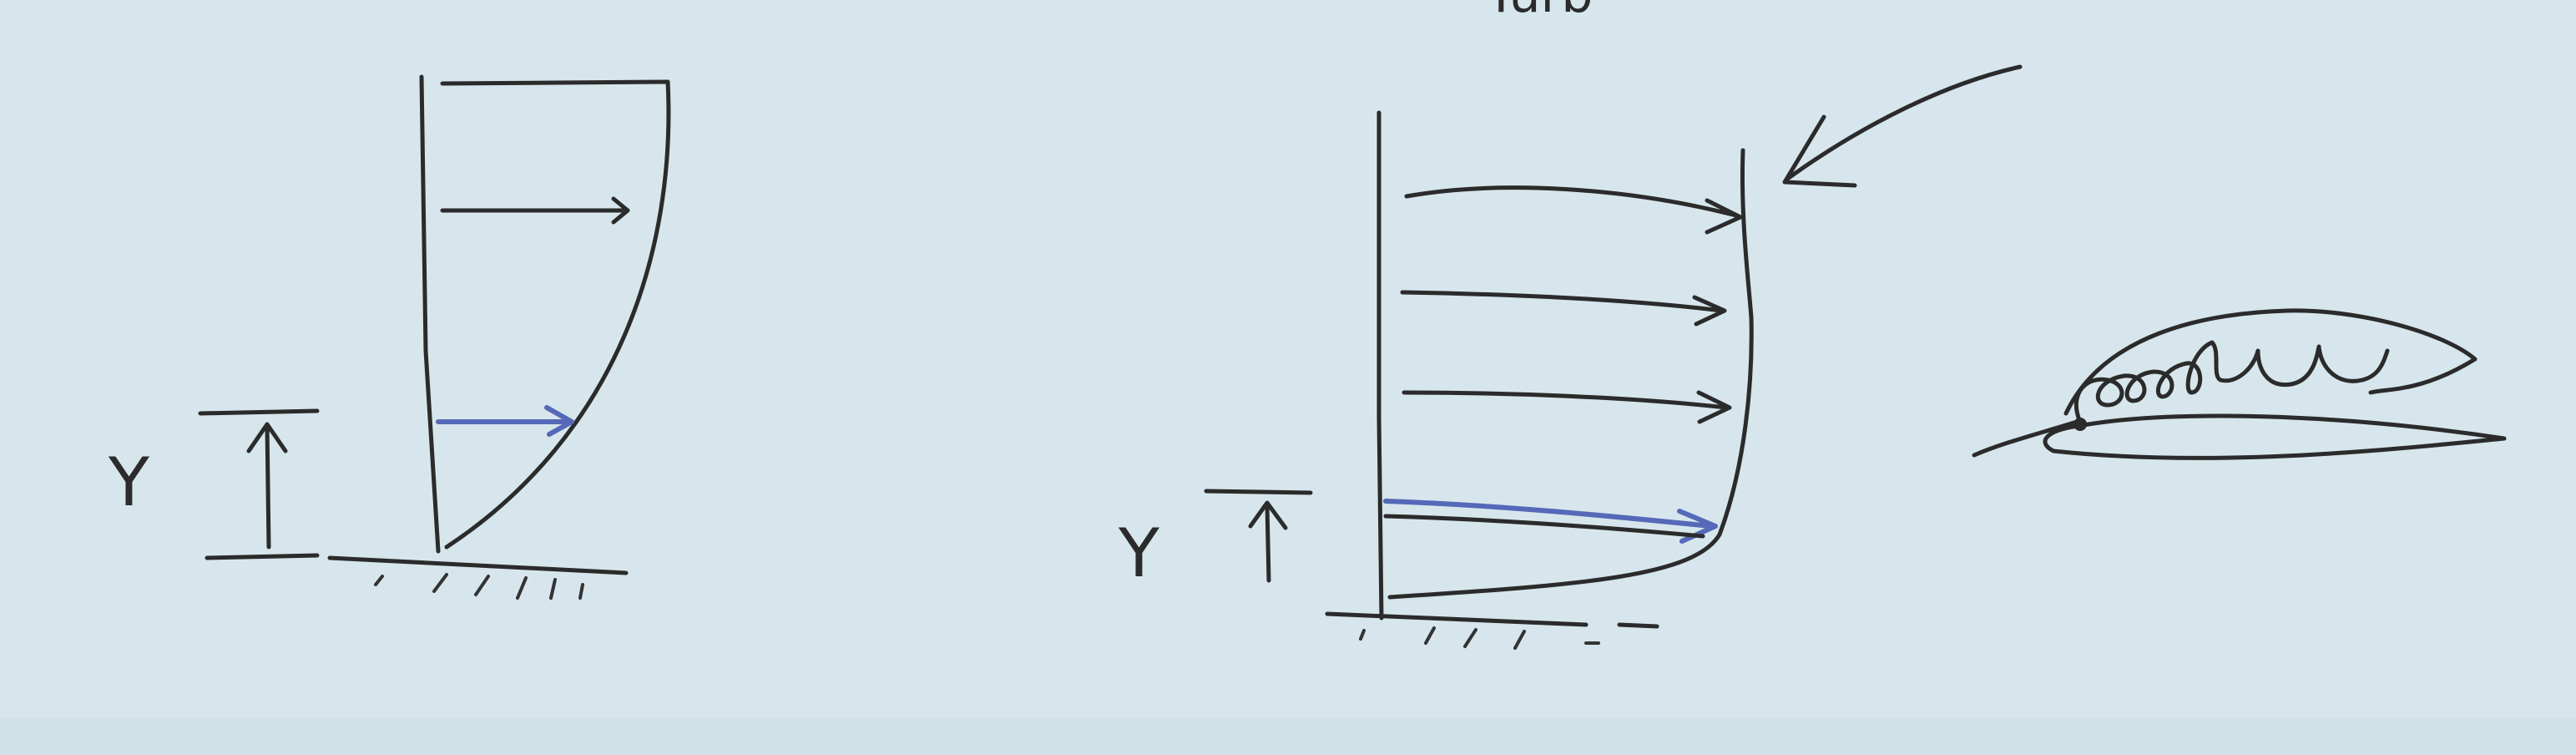 This screenshot has height=755, width=2576. I want to click on laminar-y-dimension-arrow, so click(267, 486).